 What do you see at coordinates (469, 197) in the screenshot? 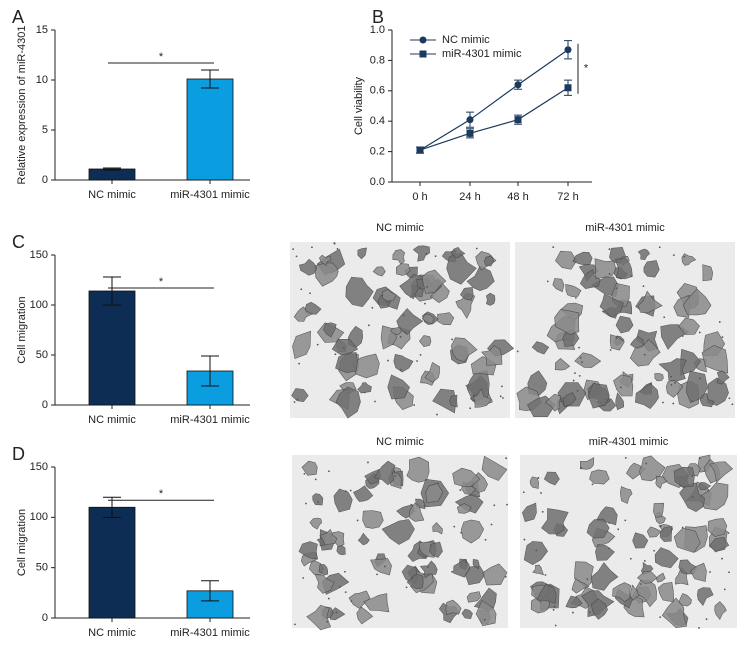
I see `x-tick-label: 24 h` at bounding box center [469, 197].